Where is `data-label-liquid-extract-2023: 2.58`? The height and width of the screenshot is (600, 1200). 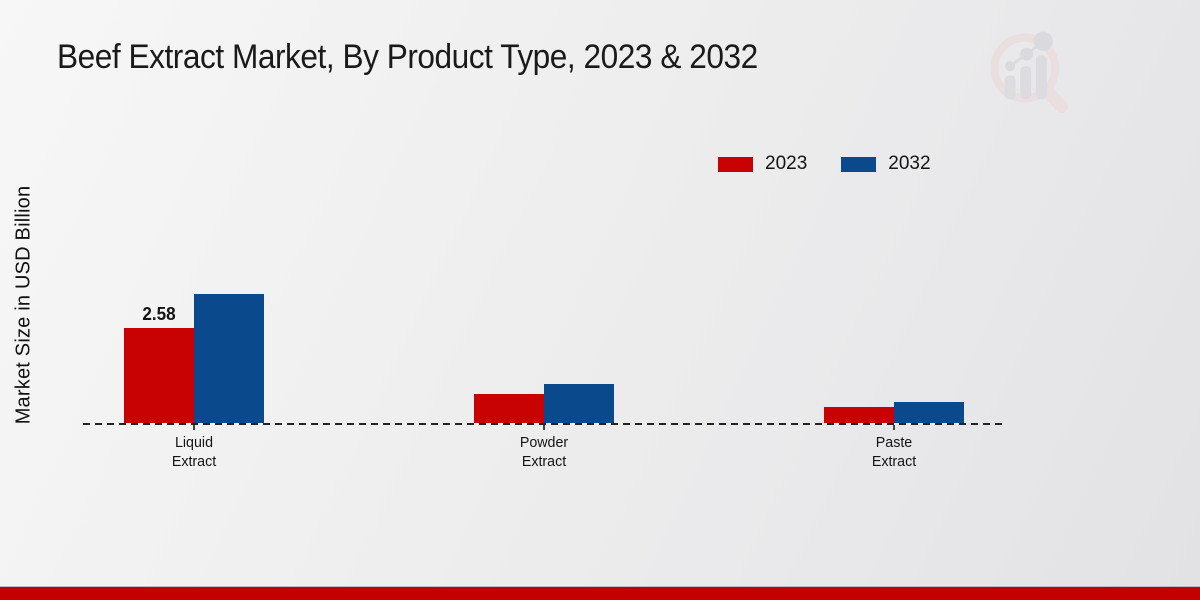
data-label-liquid-extract-2023: 2.58 is located at coordinates (159, 314).